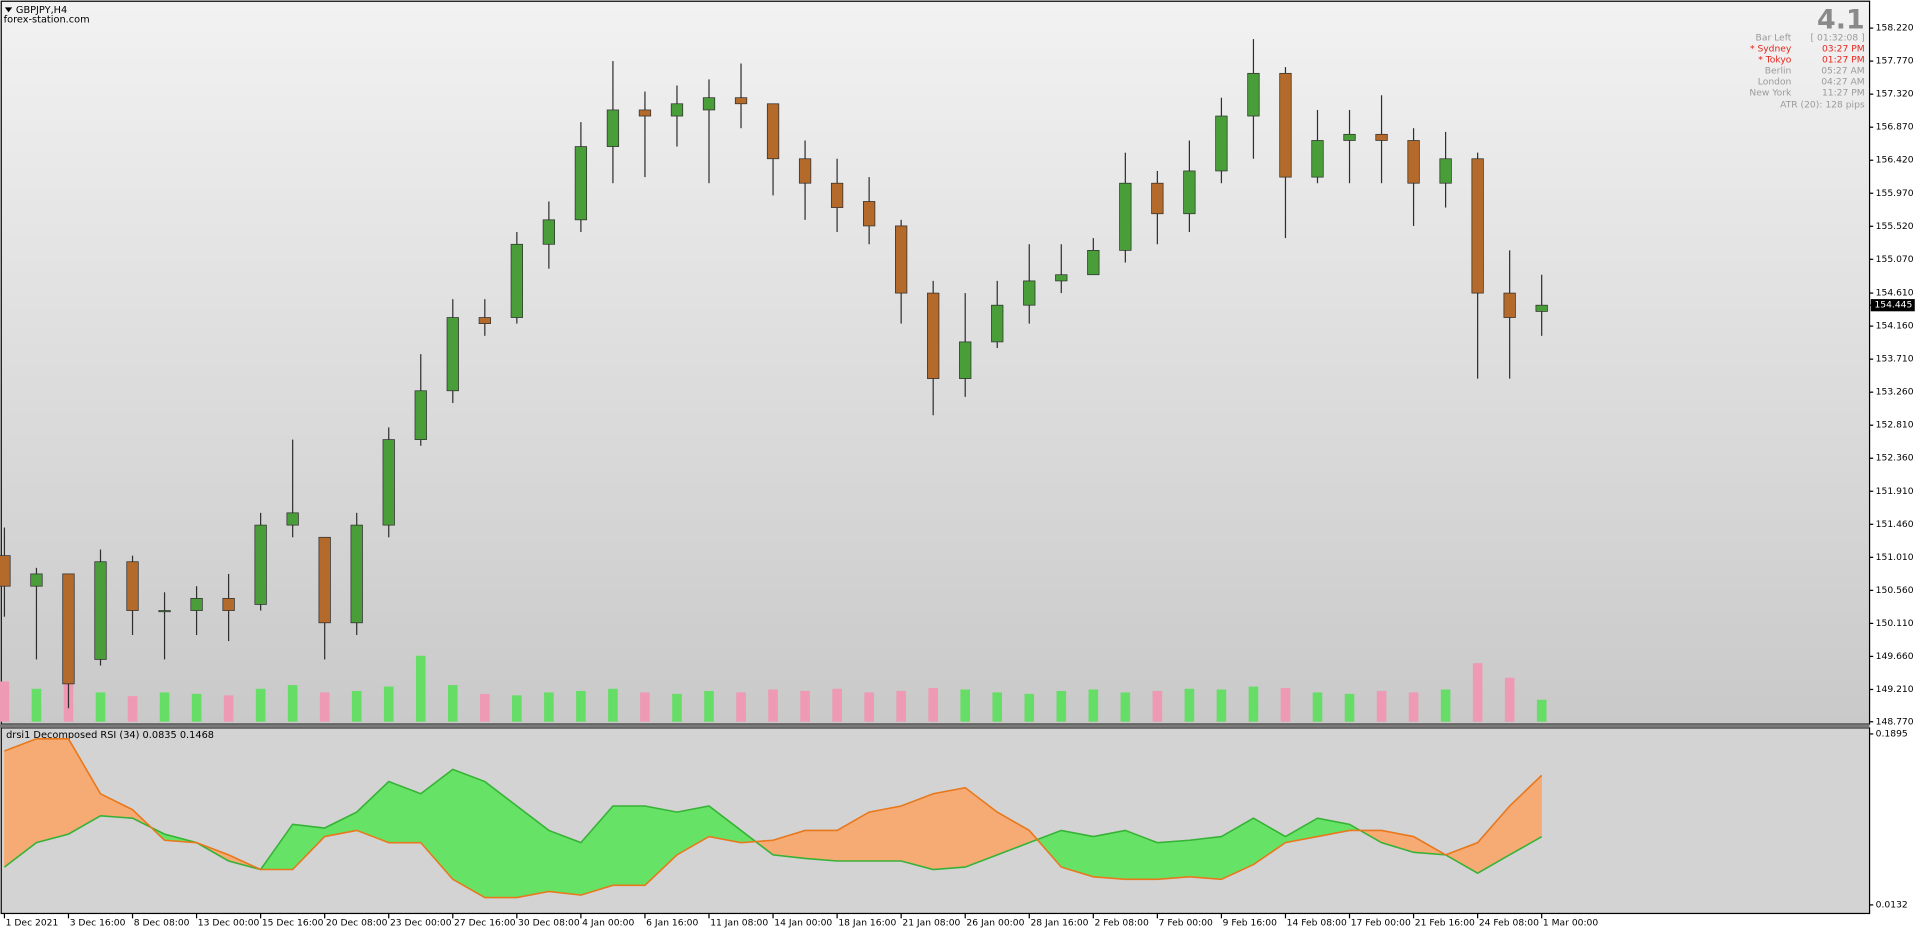 Image resolution: width=1916 pixels, height=933 pixels. Describe the element at coordinates (1895, 293) in the screenshot. I see `y-tick-label: 154.610` at that location.